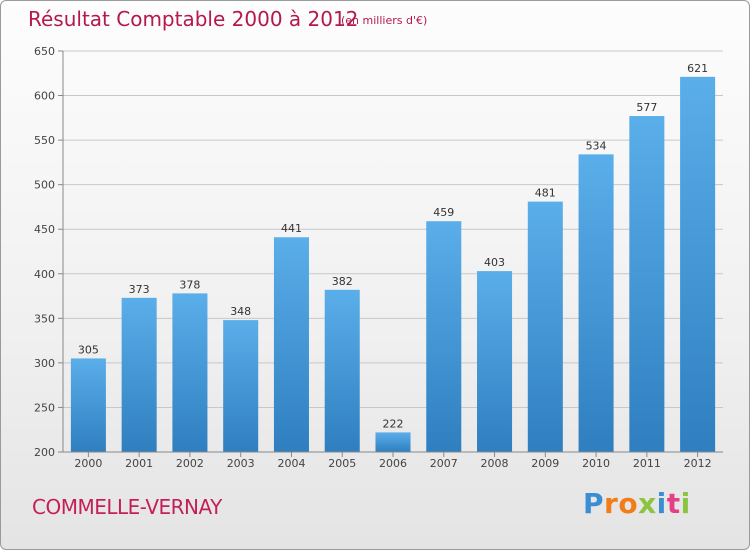 This screenshot has height=550, width=750. I want to click on y-tick-label: 400, so click(44, 274).